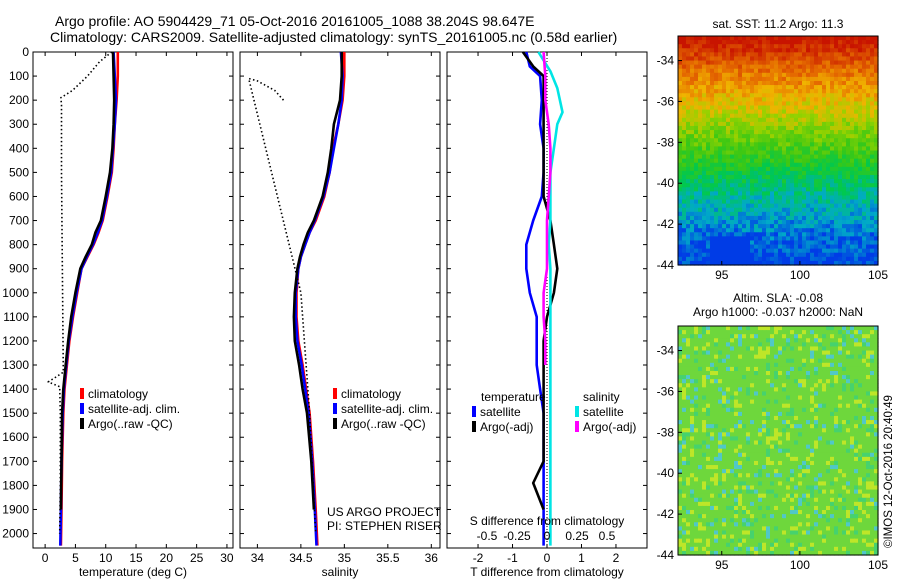 The height and width of the screenshot is (585, 900). I want to click on x-tick-label: 34.5, so click(301, 558).